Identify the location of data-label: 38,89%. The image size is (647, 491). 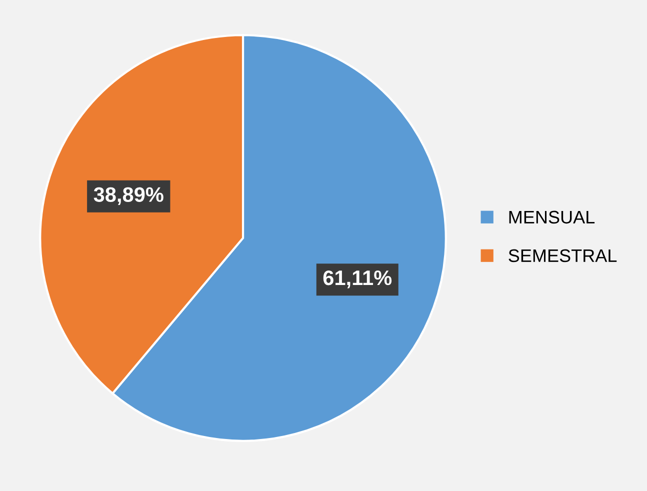
(129, 196).